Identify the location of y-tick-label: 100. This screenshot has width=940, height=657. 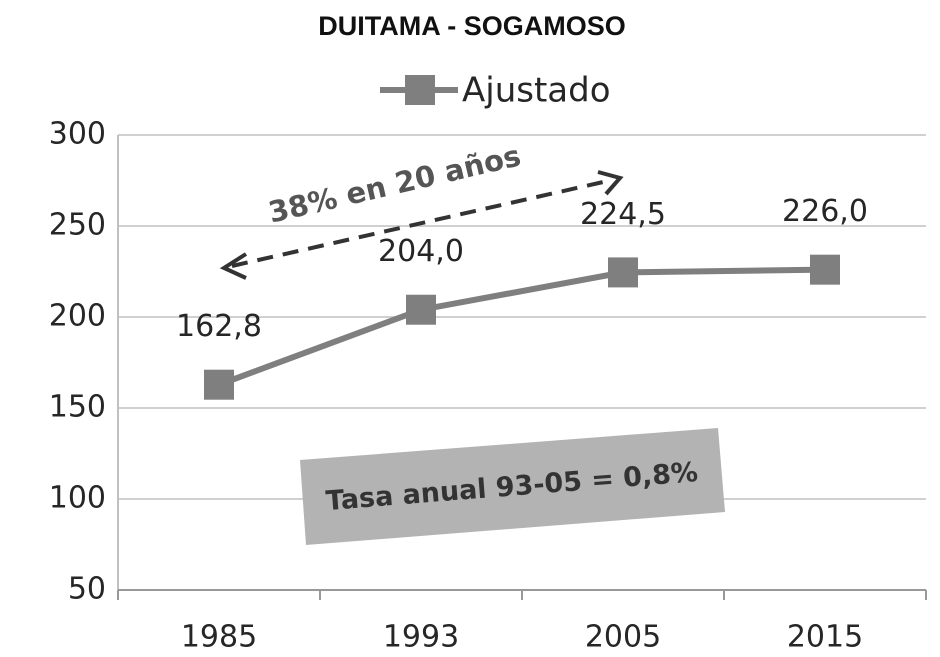
(77, 498).